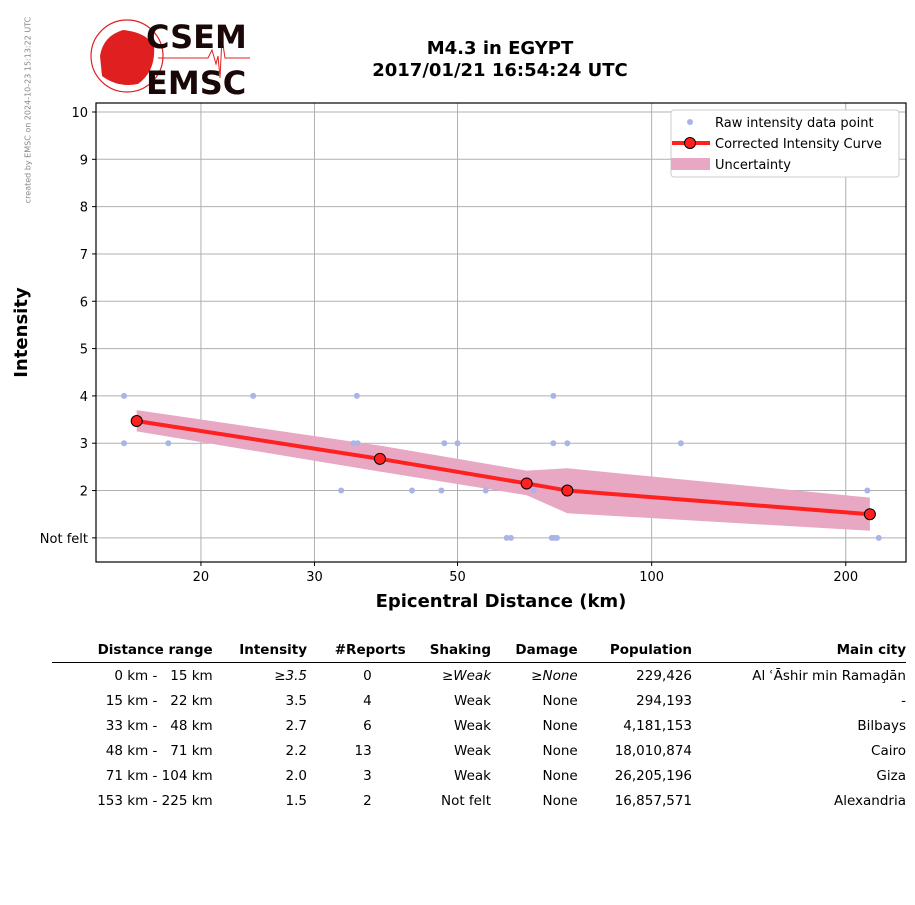 Image resolution: width=915 pixels, height=905 pixels. Describe the element at coordinates (296, 750) in the screenshot. I see `table-cell: 2.2` at that location.